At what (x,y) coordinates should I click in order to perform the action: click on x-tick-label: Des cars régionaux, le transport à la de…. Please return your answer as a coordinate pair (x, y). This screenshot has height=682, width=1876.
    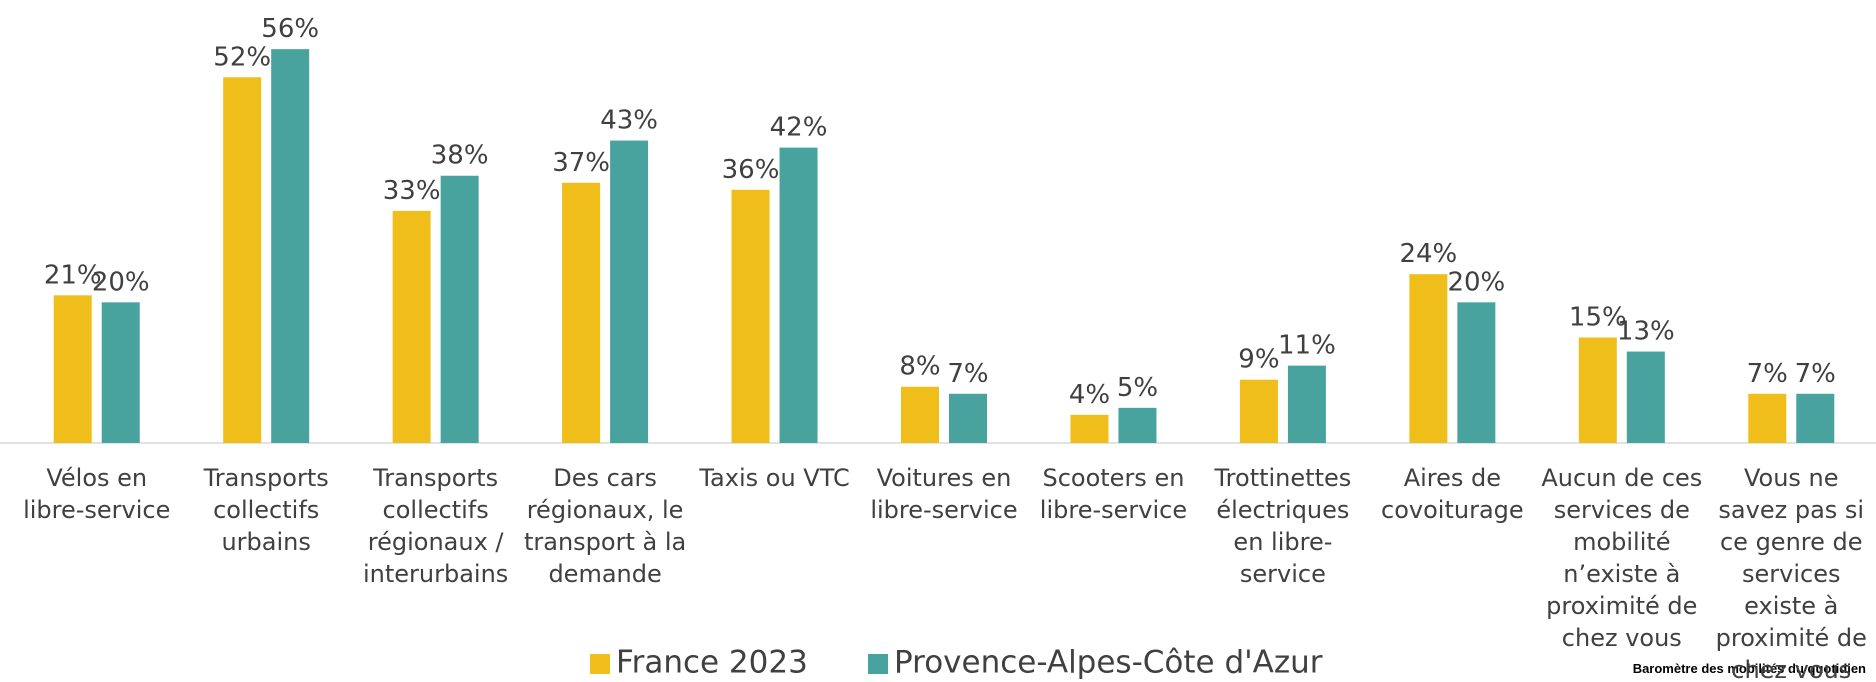
    Looking at the image, I should click on (605, 526).